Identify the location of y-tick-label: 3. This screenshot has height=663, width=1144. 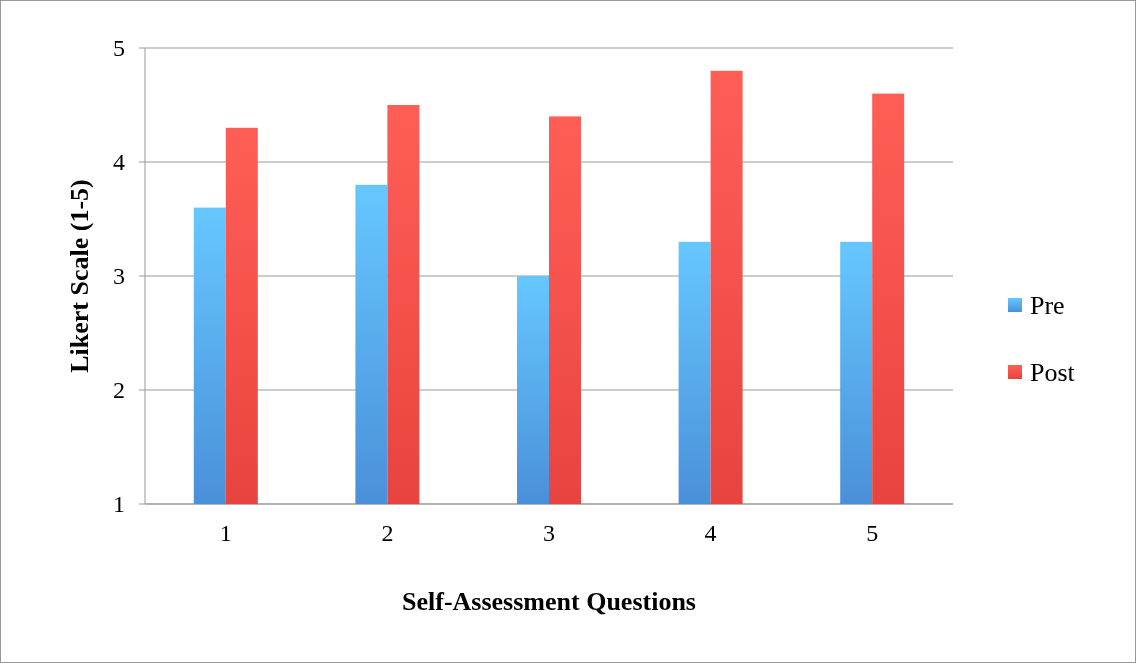
(119, 276).